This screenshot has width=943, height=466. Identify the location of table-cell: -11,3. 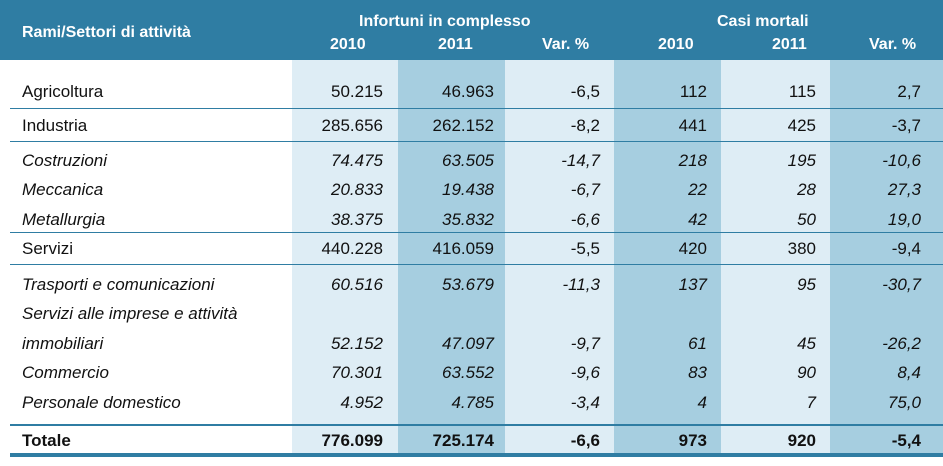
(581, 284).